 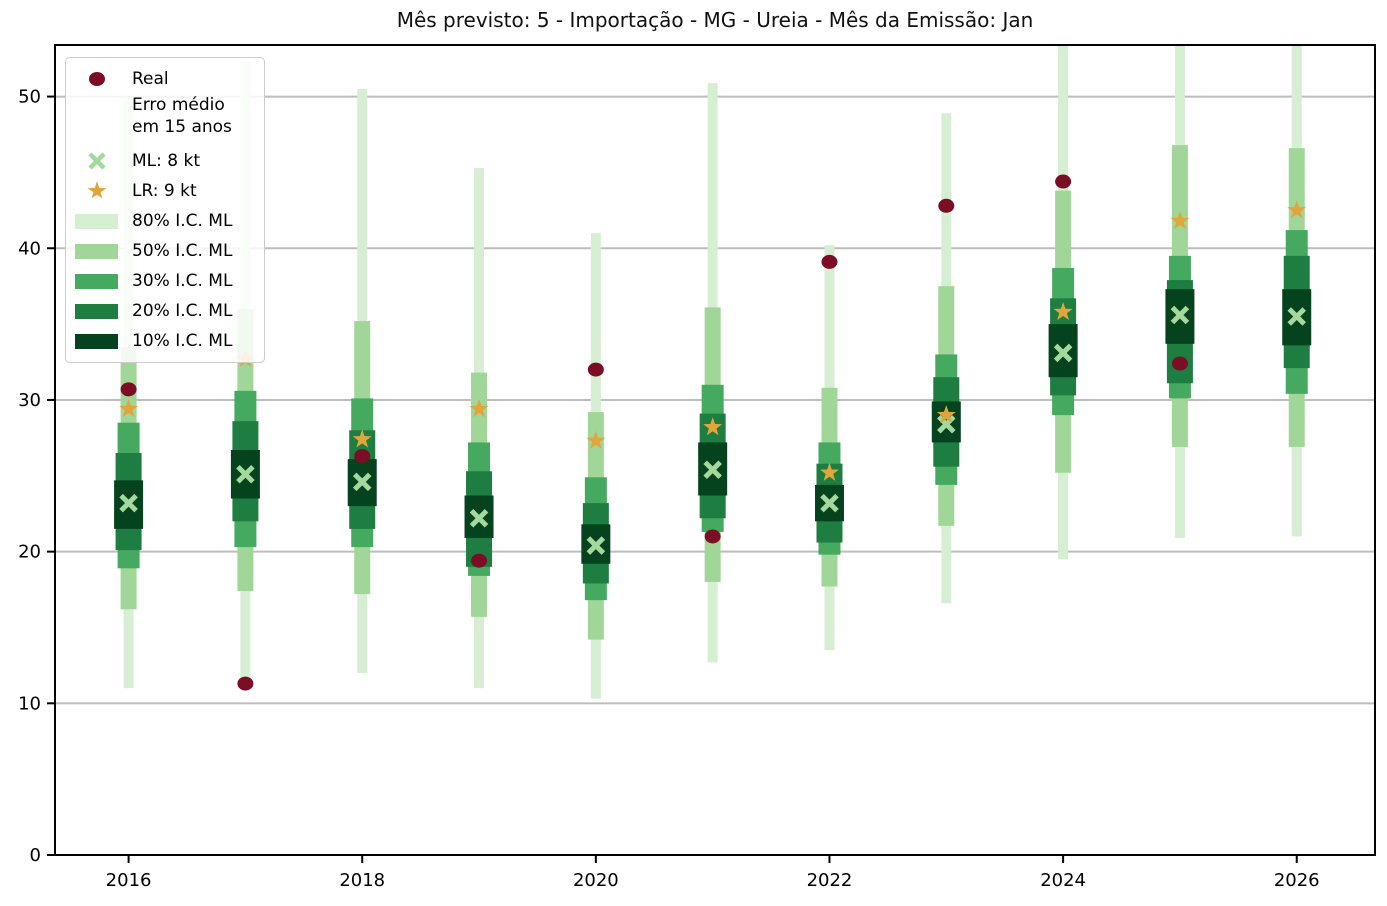 I want to click on lr-star-marker-2024, so click(x=1063, y=311).